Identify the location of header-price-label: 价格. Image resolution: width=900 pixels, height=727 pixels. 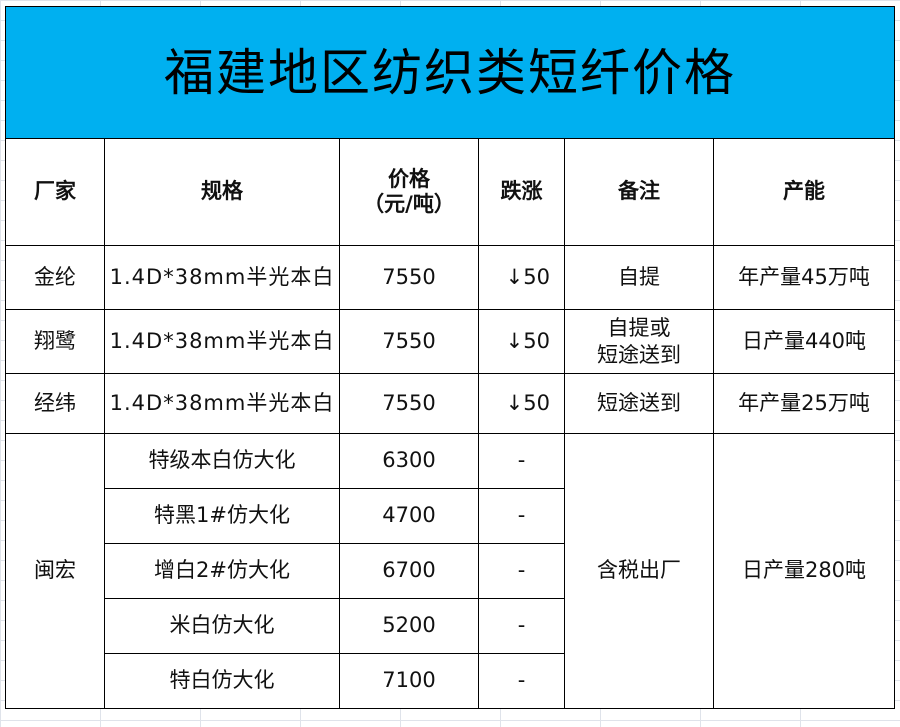
(409, 178).